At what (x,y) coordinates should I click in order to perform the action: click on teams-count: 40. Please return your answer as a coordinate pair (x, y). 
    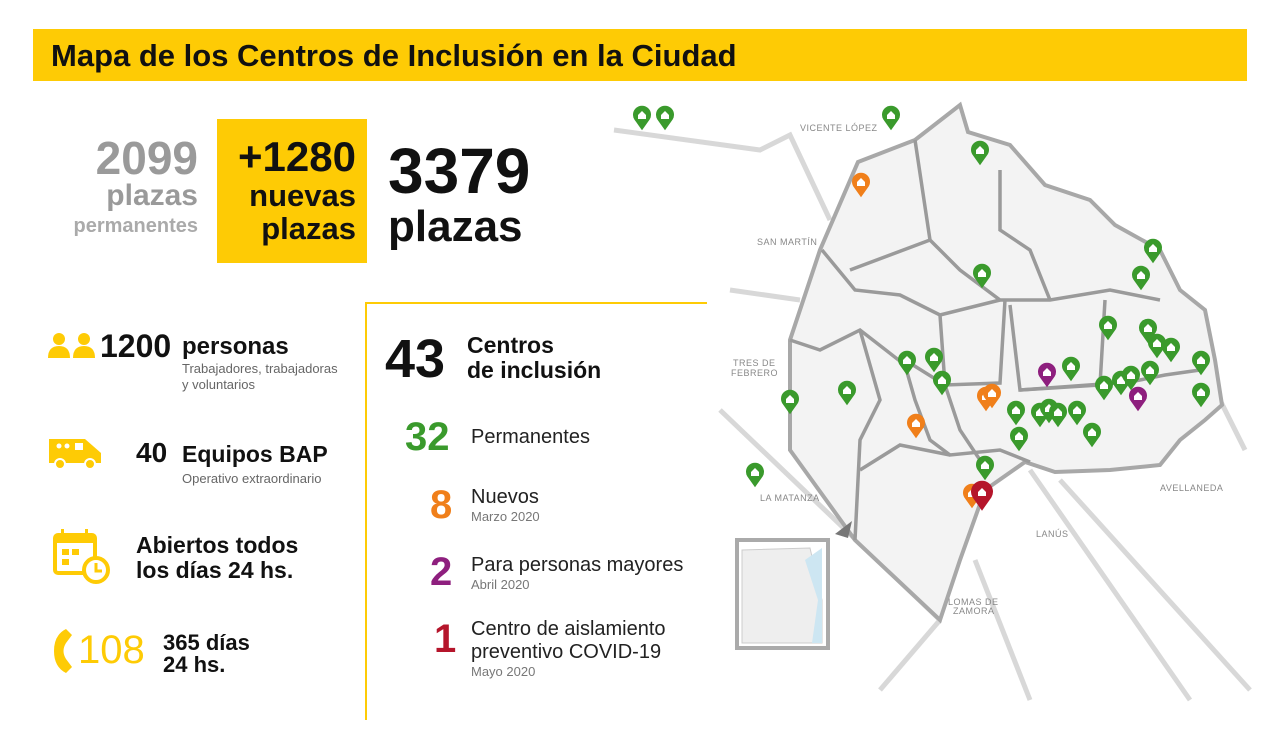
    Looking at the image, I should click on (152, 452).